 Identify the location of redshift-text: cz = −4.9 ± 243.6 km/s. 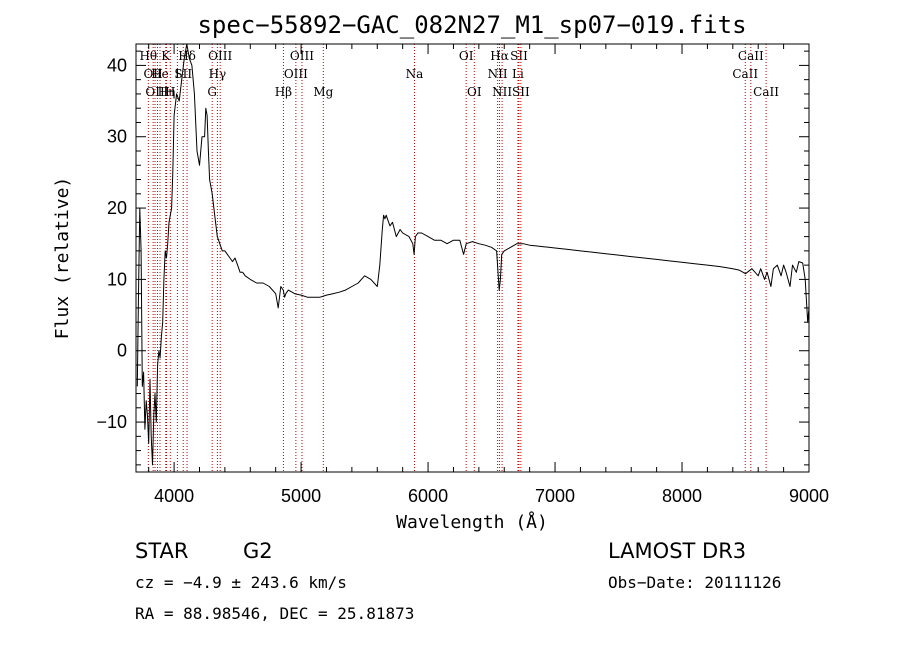
(241, 582).